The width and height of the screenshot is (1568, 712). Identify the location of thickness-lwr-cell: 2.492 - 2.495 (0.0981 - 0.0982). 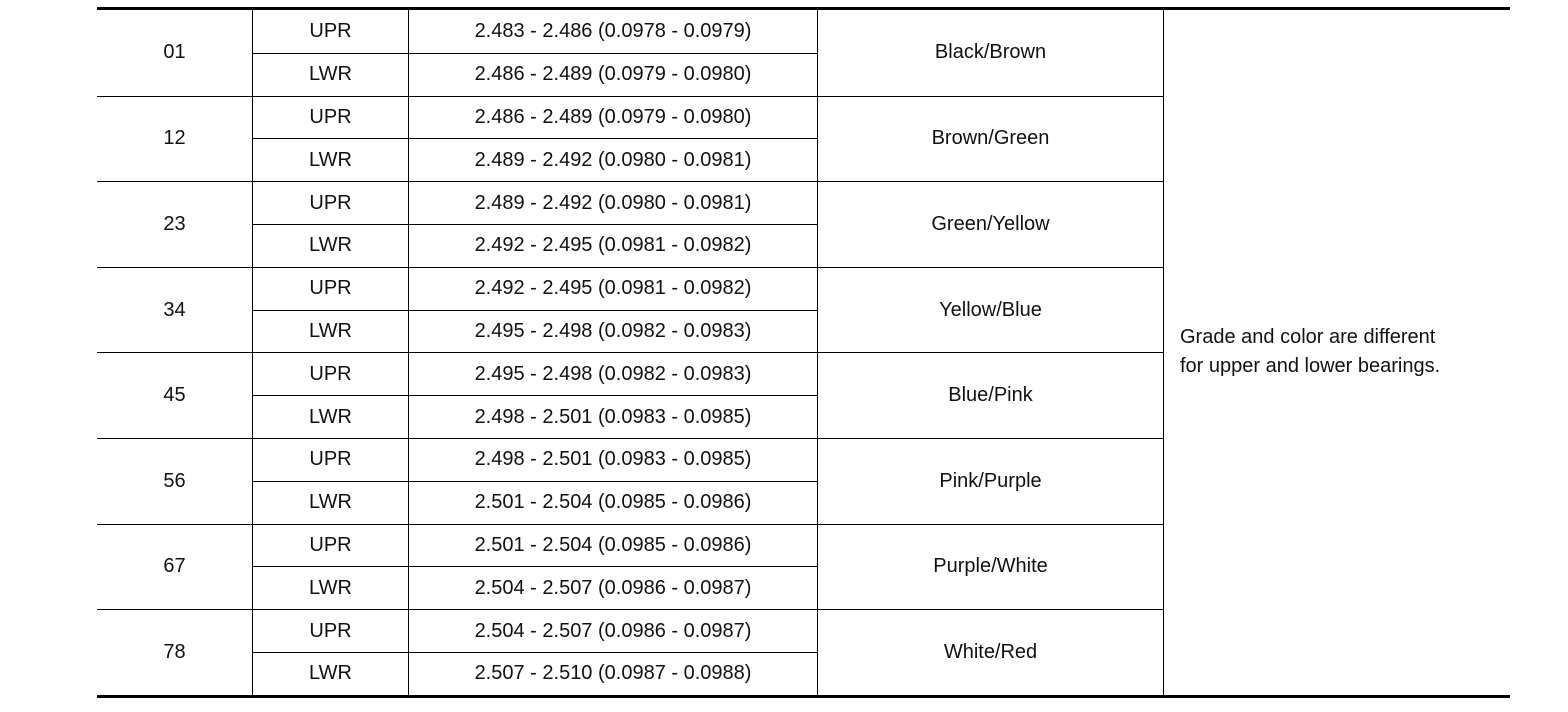
(613, 245).